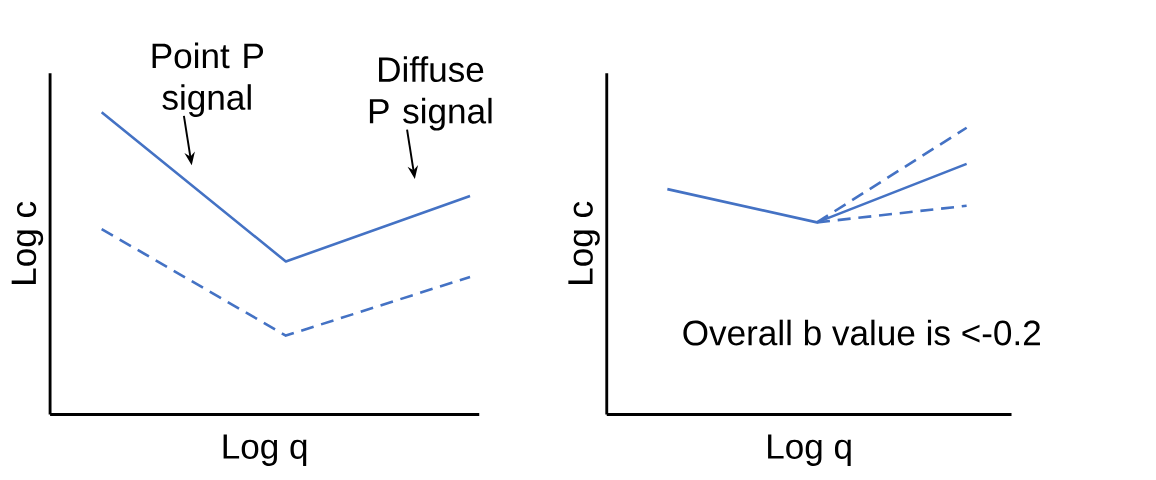 The image size is (1156, 480). Describe the element at coordinates (208, 79) in the screenshot. I see `annotation: Point P signal` at that location.